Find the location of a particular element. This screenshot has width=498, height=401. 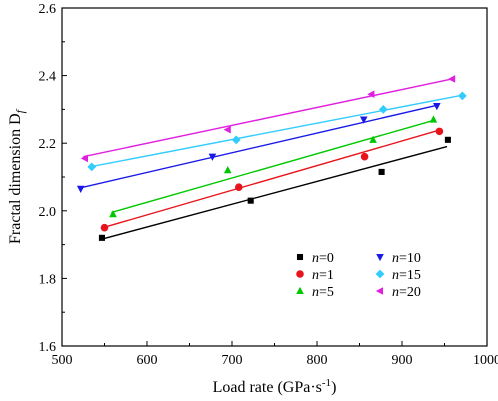

y-tick-label: 2.0 is located at coordinates (48, 212).